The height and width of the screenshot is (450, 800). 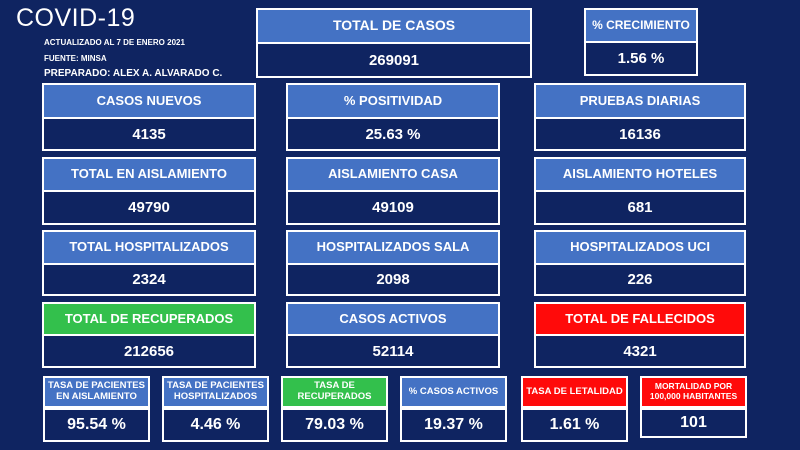 I want to click on card-total-hospitalizados: TOTAL HOSPITALIZADOS 2324, so click(x=149, y=263).